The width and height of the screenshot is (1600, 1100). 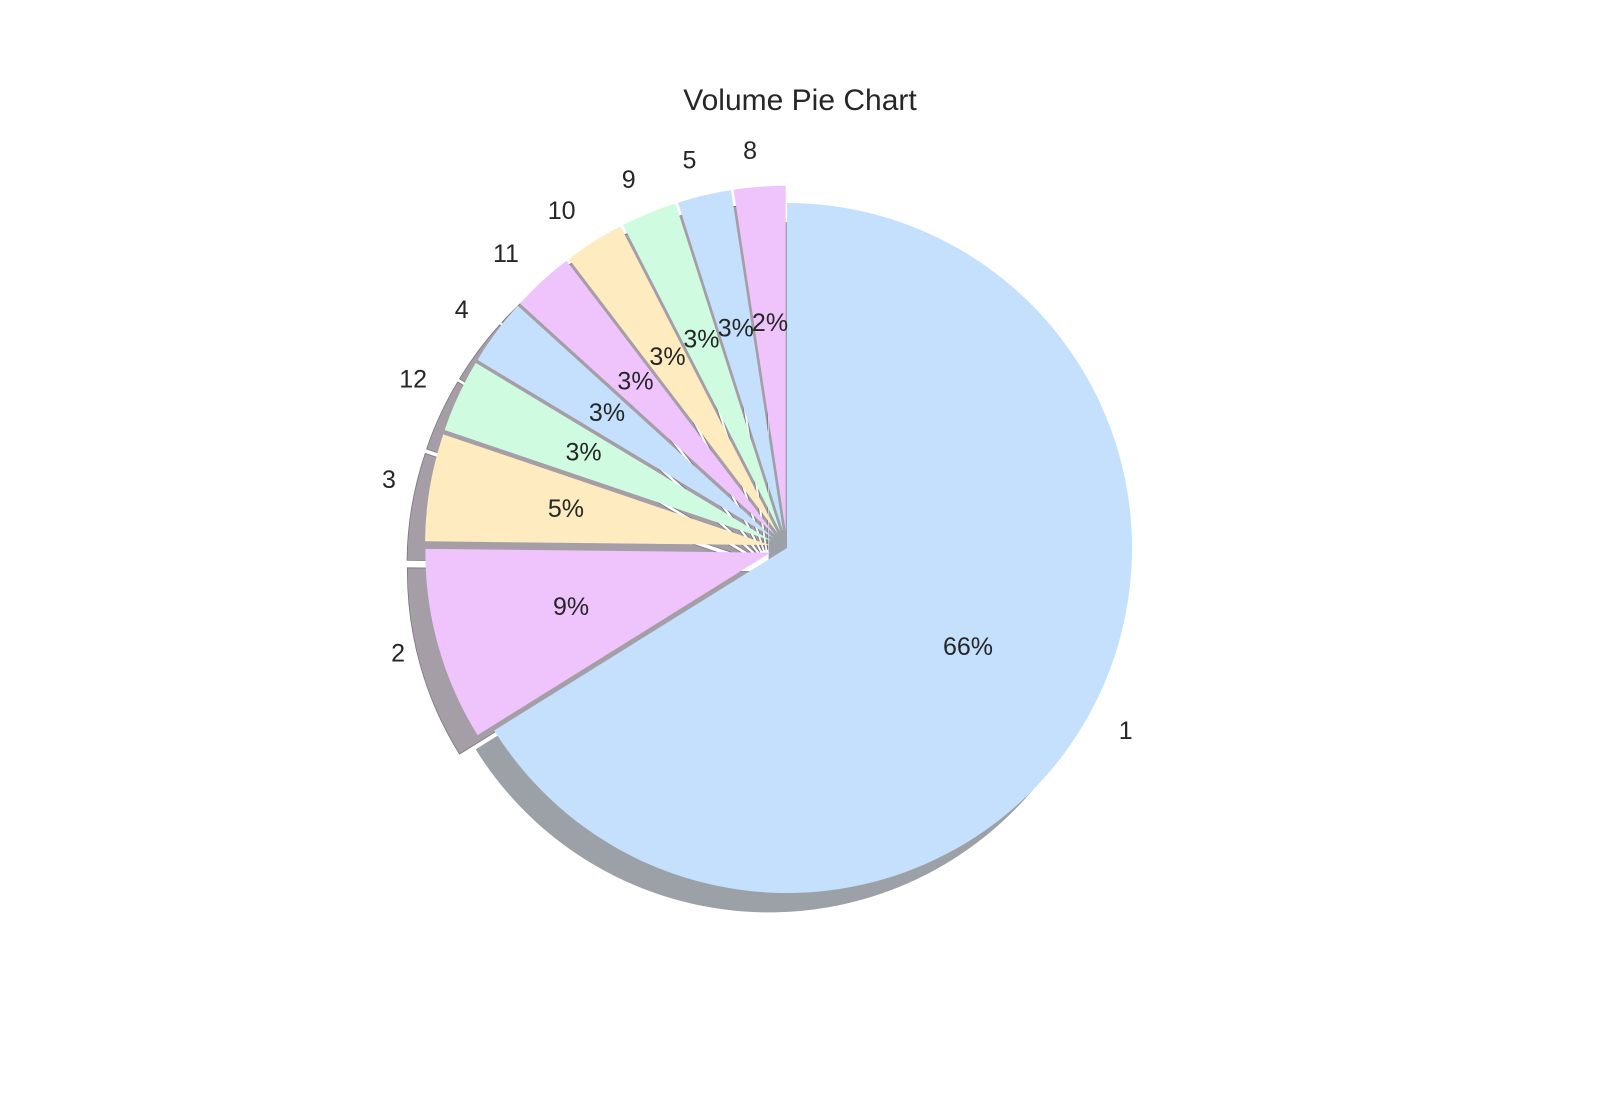 What do you see at coordinates (462, 310) in the screenshot?
I see `slice-label-4: 4` at bounding box center [462, 310].